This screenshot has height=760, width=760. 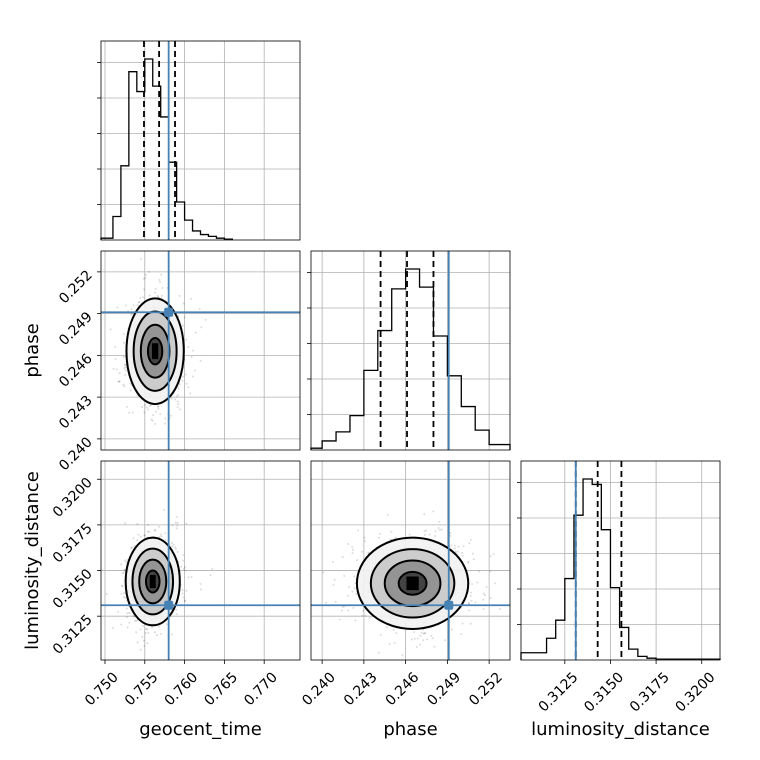 What do you see at coordinates (261, 689) in the screenshot?
I see `x-tick-label: 0.770` at bounding box center [261, 689].